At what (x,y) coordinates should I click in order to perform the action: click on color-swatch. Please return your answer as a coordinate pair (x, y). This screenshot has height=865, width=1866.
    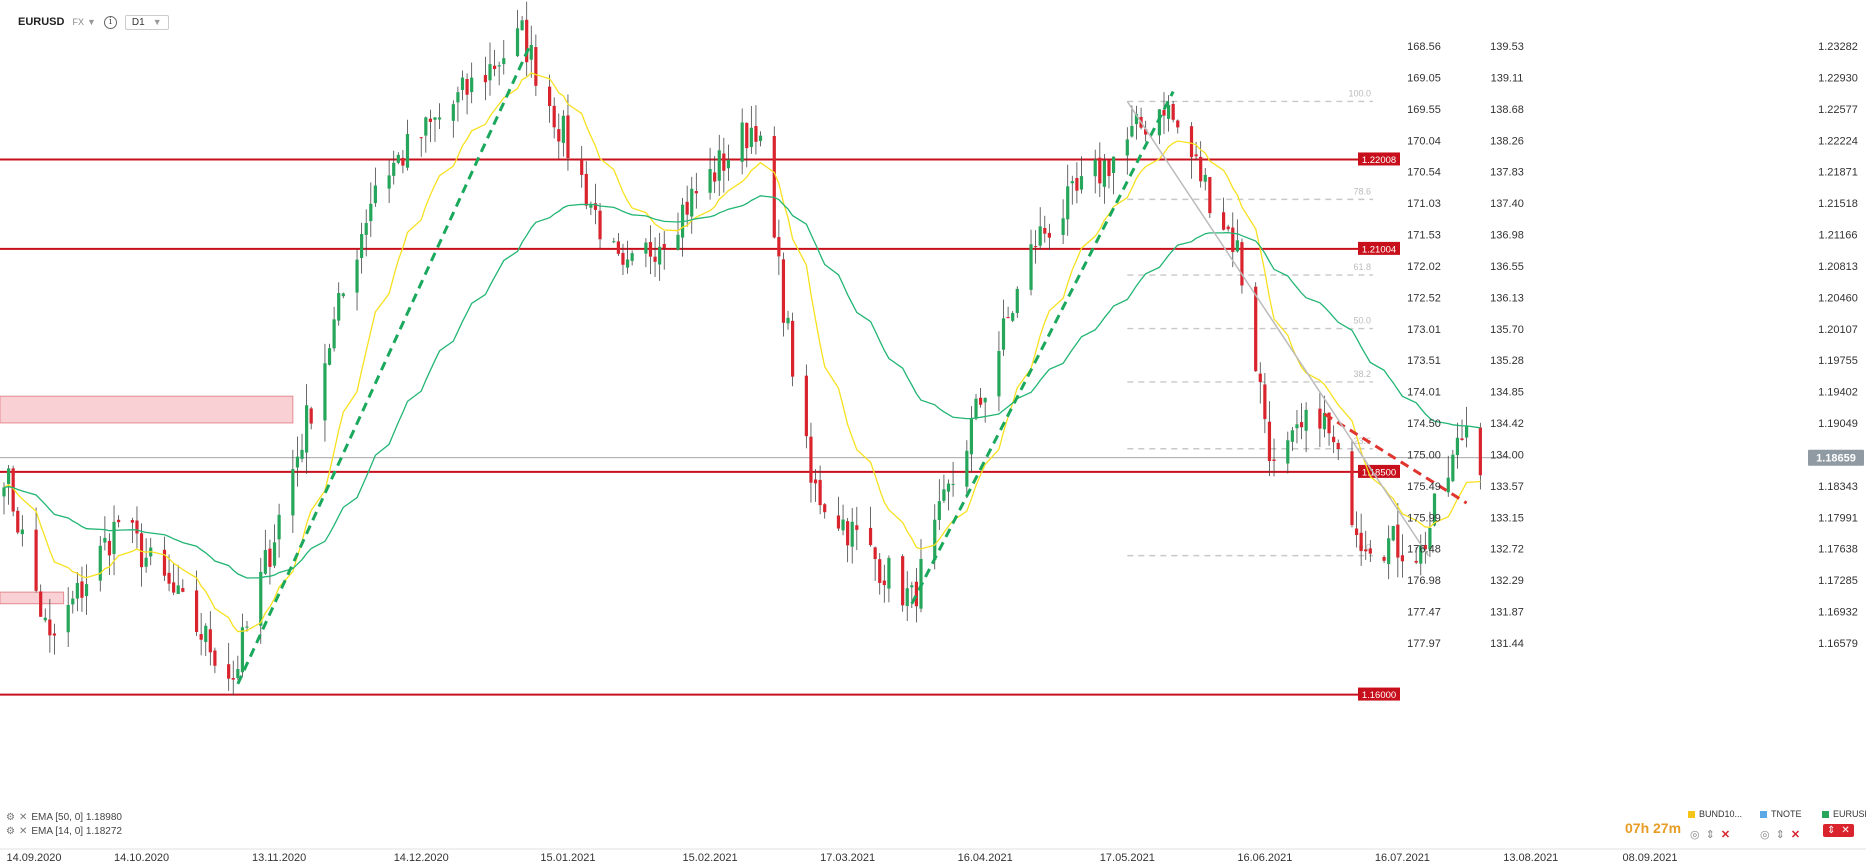
    Looking at the image, I should click on (1691, 814).